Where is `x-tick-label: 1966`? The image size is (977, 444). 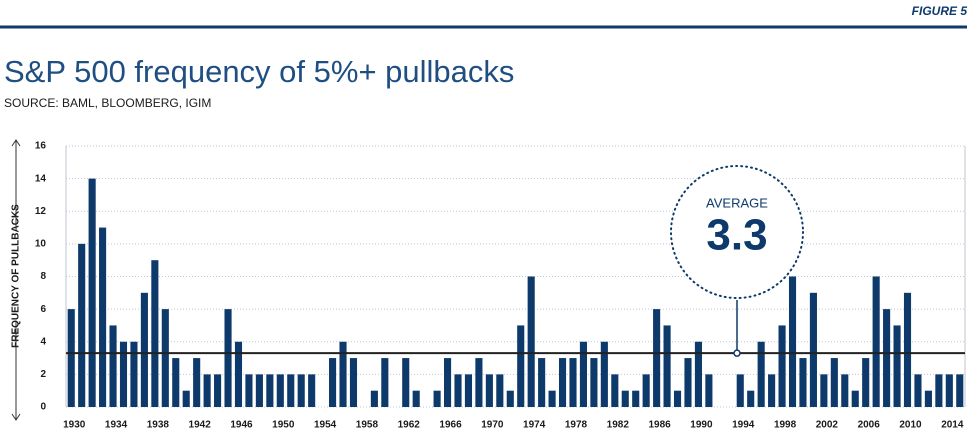
x-tick-label: 1966 is located at coordinates (450, 425).